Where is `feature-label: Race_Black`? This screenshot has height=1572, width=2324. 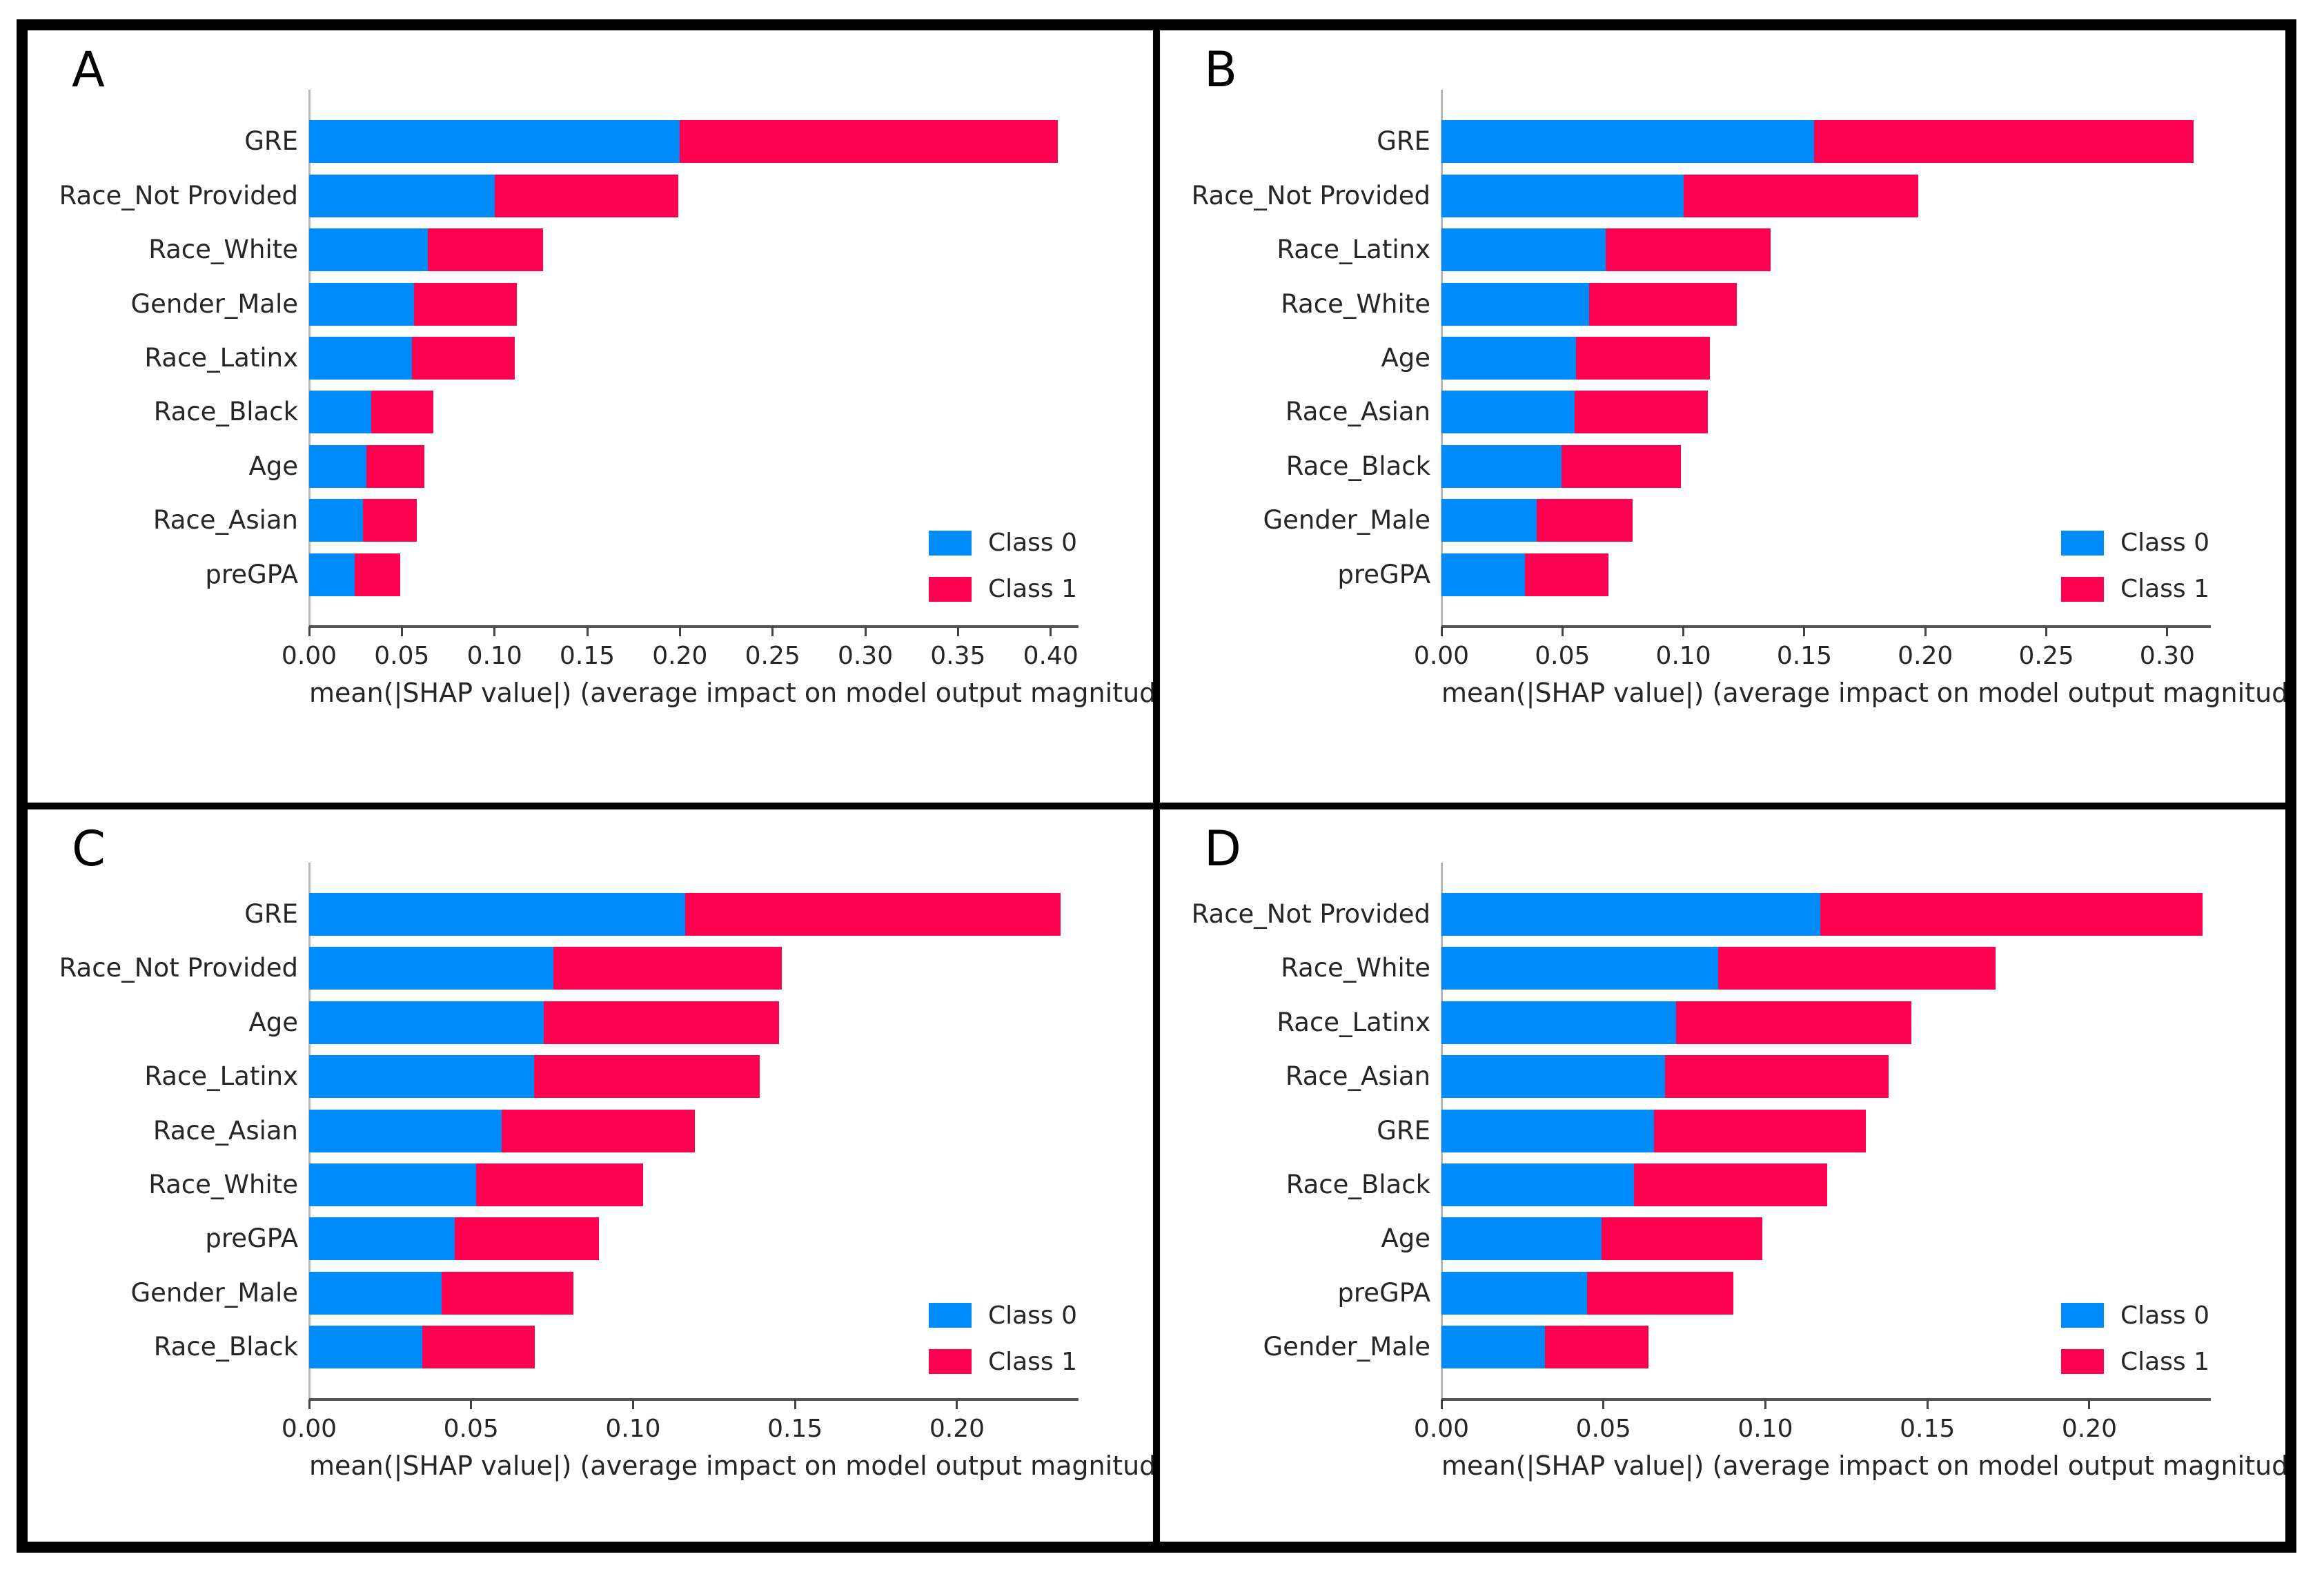
feature-label: Race_Black is located at coordinates (1358, 466).